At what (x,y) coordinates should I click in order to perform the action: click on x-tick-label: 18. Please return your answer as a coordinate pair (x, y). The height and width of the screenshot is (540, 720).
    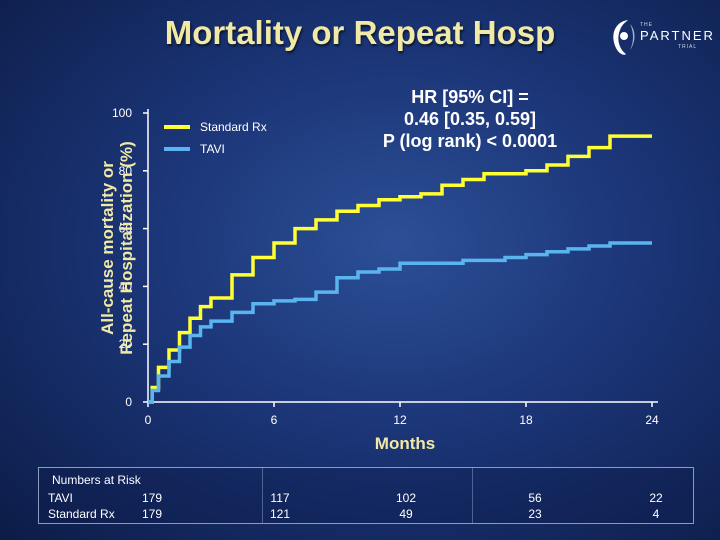
    Looking at the image, I should click on (526, 420).